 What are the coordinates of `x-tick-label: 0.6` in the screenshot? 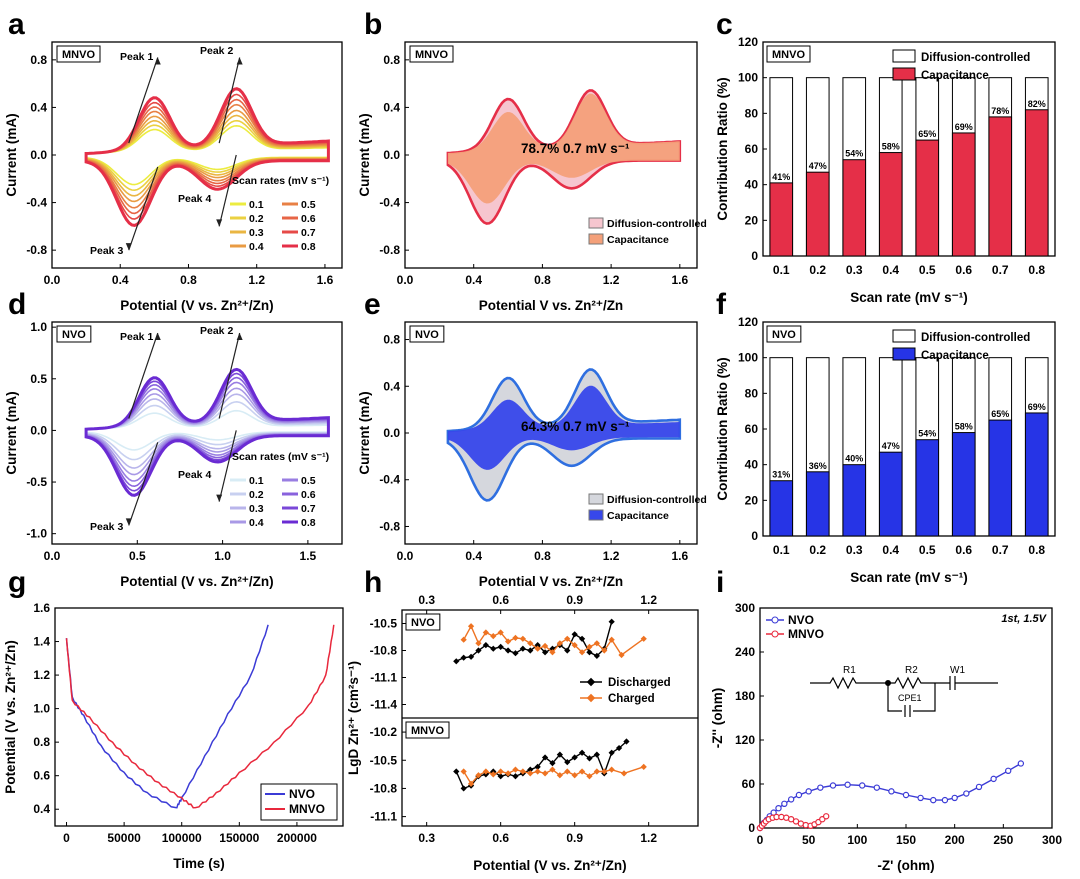 It's located at (963, 550).